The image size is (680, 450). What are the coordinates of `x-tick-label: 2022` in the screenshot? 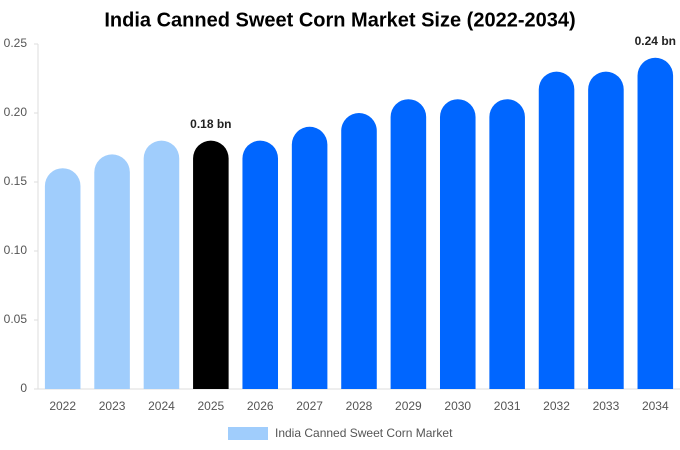 It's located at (62, 406).